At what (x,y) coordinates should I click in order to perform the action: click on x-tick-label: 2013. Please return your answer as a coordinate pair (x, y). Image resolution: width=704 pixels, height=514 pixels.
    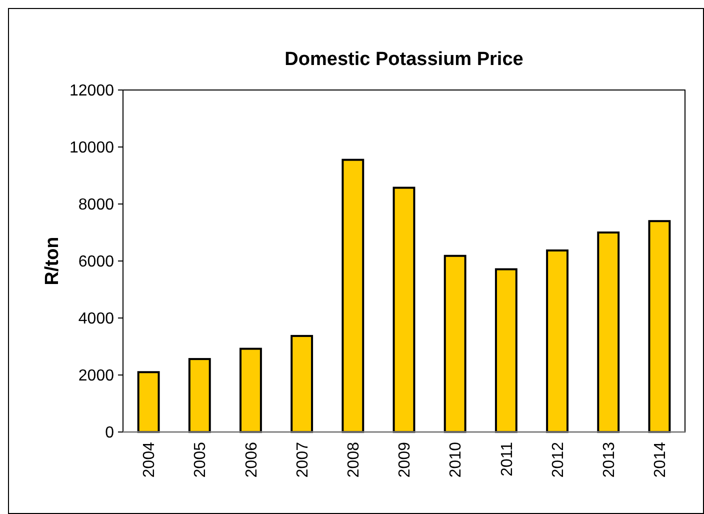
    Looking at the image, I should click on (609, 460).